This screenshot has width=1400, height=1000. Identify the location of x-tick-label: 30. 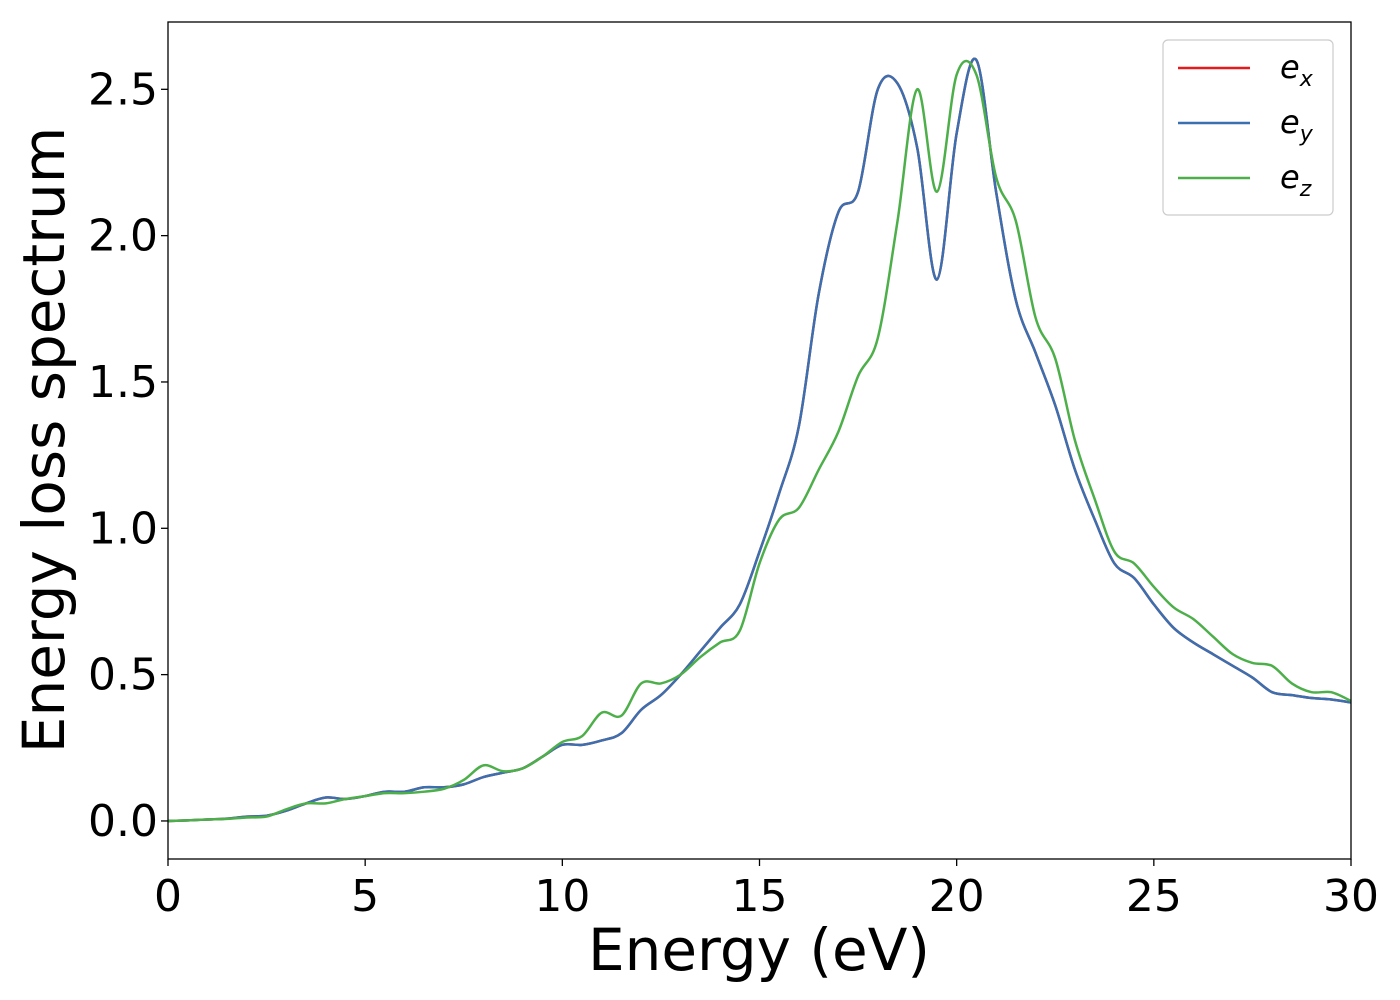
(1351, 896).